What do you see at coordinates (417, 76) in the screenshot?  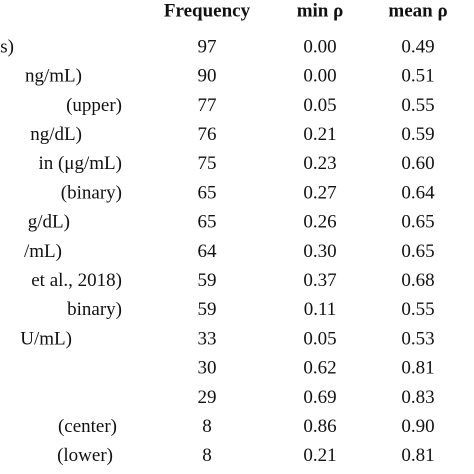 I see `cell: 0.51` at bounding box center [417, 76].